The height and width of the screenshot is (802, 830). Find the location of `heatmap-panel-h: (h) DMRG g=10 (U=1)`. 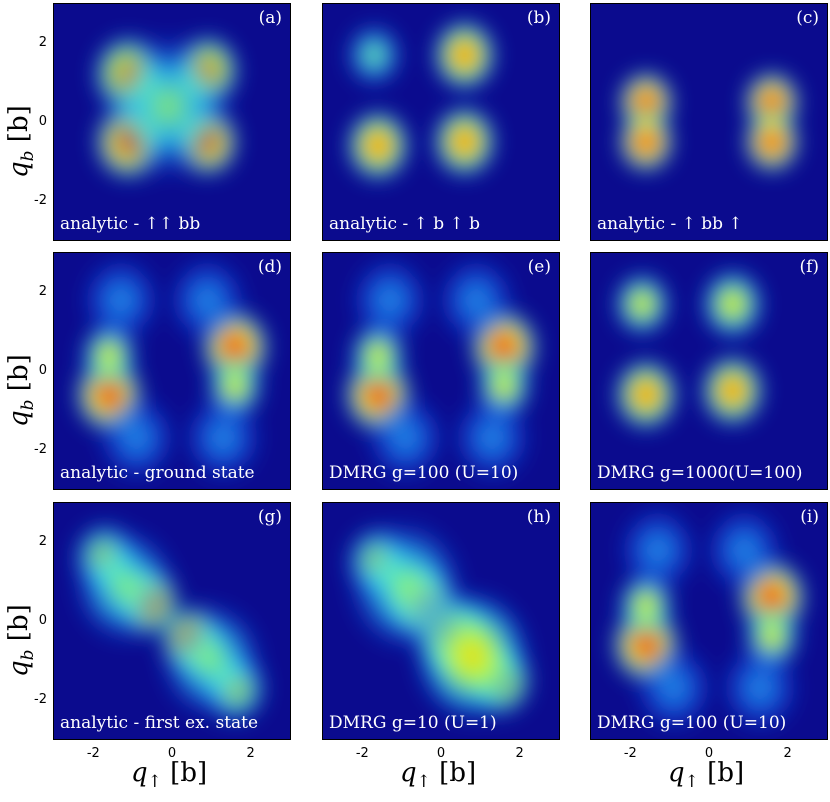

heatmap-panel-h: (h) DMRG g=10 (U=1) is located at coordinates (441, 621).